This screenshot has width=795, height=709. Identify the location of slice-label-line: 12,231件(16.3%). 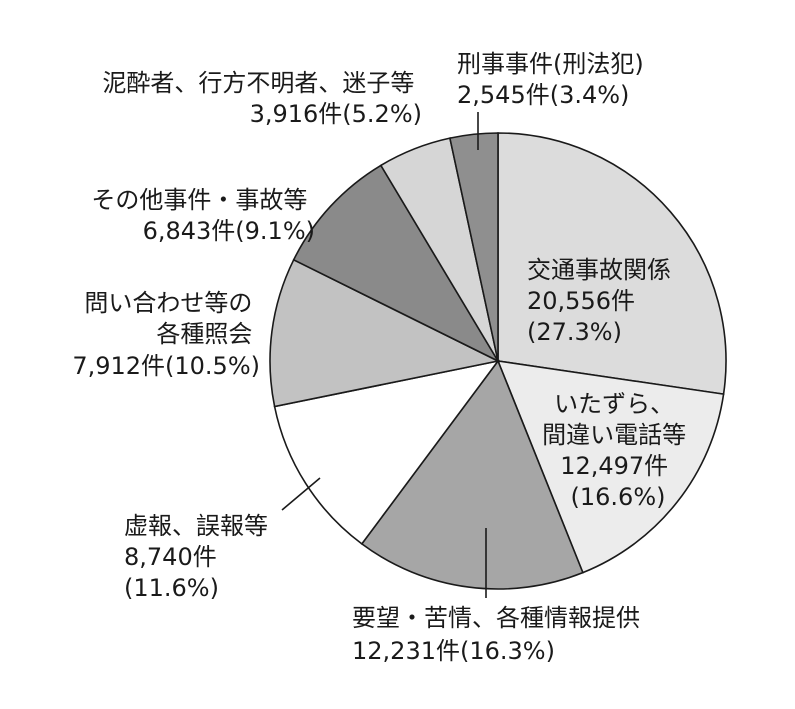
(453, 651).